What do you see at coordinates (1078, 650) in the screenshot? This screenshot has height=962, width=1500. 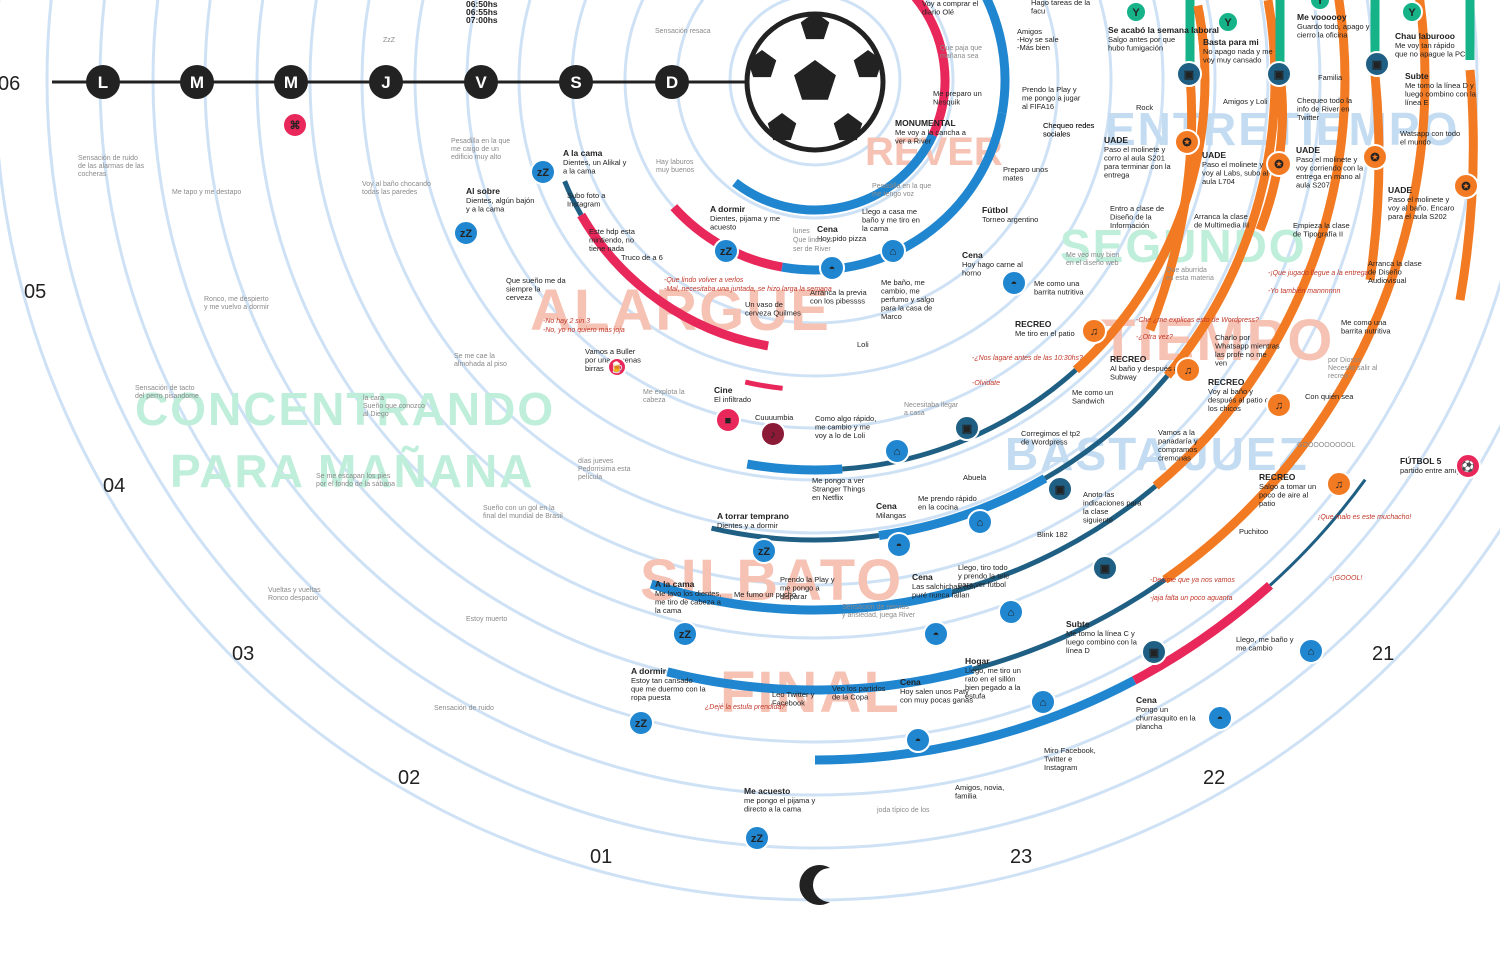 I see `event-text: línea D` at bounding box center [1078, 650].